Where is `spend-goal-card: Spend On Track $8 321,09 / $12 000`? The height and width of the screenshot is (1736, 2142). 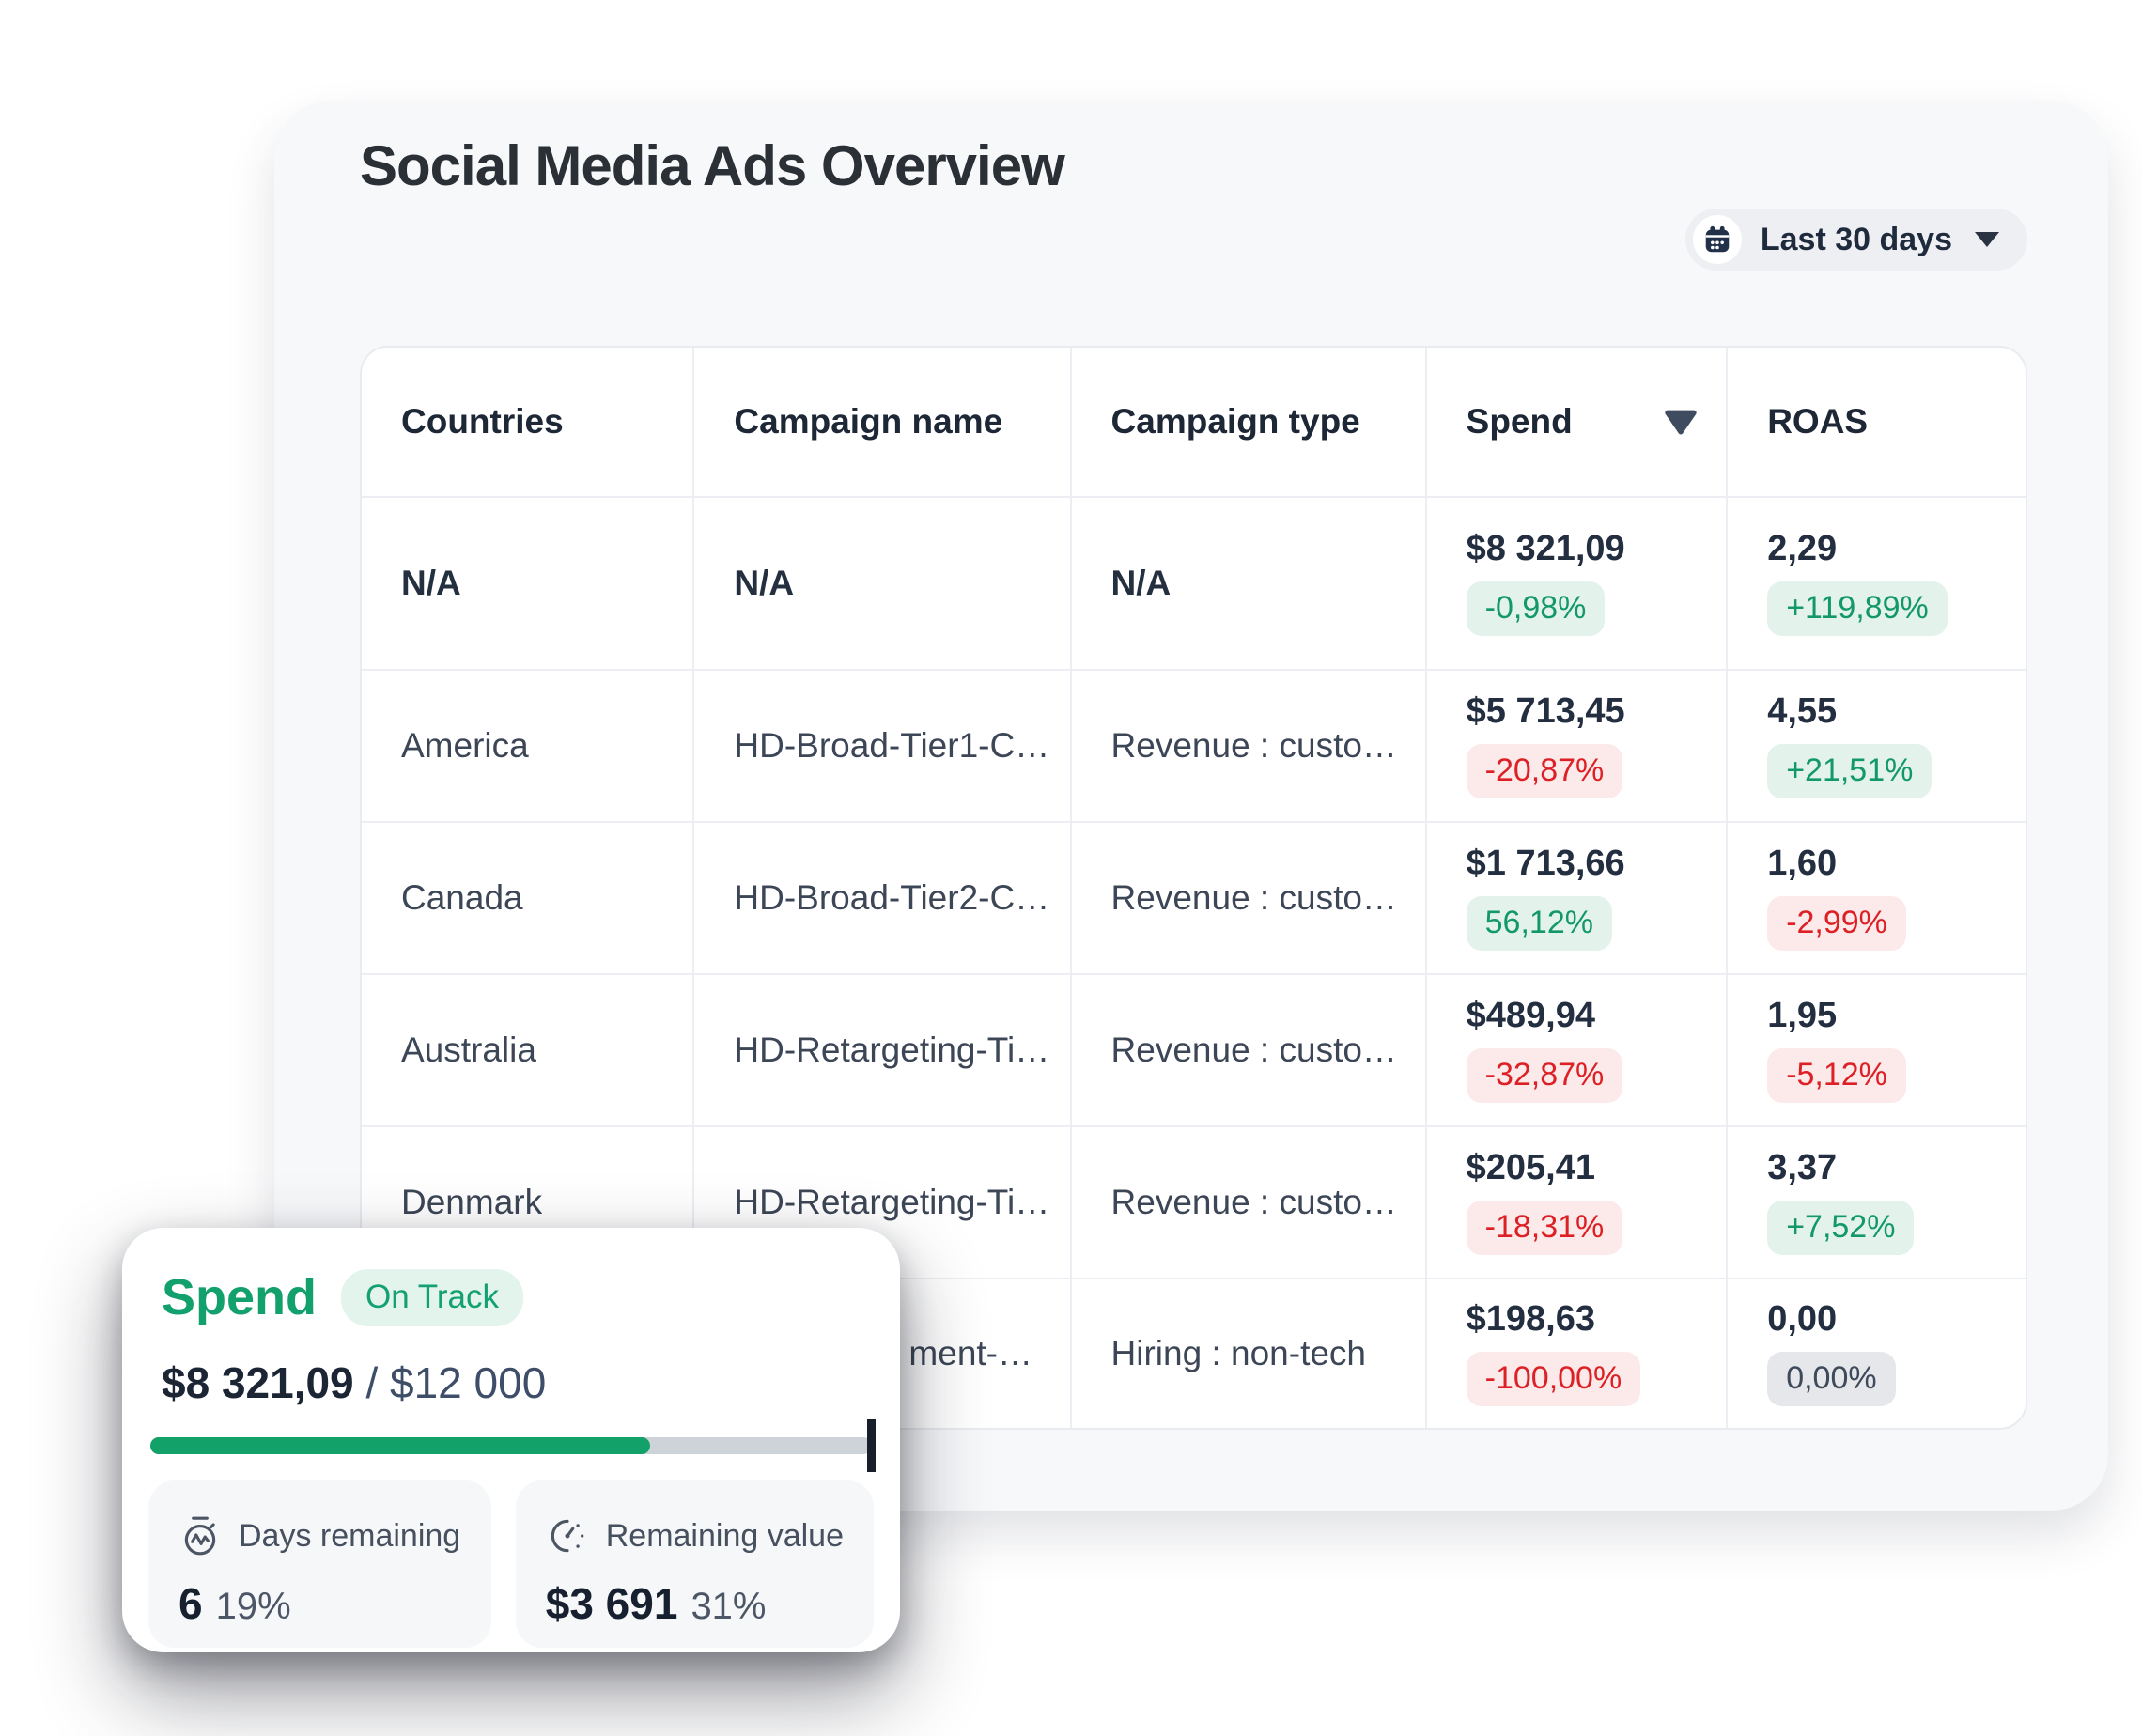 spend-goal-card: Spend On Track $8 321,09 / $12 000 is located at coordinates (511, 1440).